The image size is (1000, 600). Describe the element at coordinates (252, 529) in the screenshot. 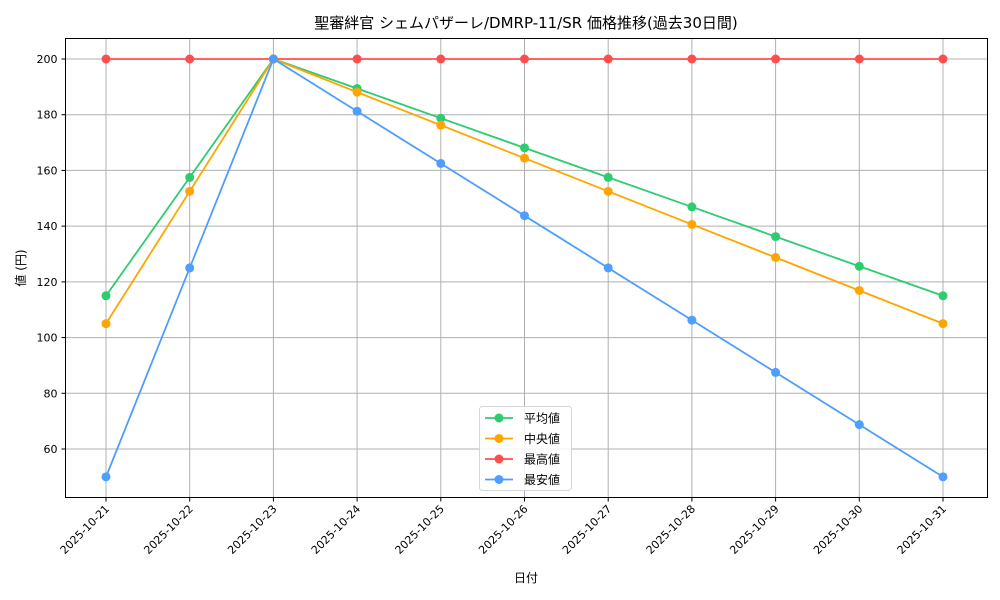

I see `x-tick-label: 2025-10-23` at that location.